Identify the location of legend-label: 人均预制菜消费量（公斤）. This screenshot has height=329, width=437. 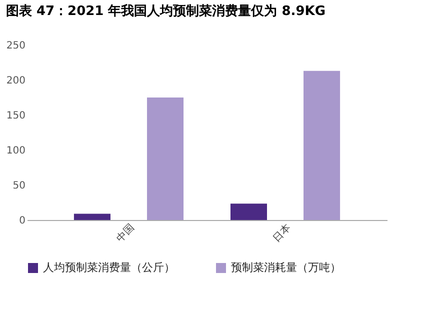
(109, 267).